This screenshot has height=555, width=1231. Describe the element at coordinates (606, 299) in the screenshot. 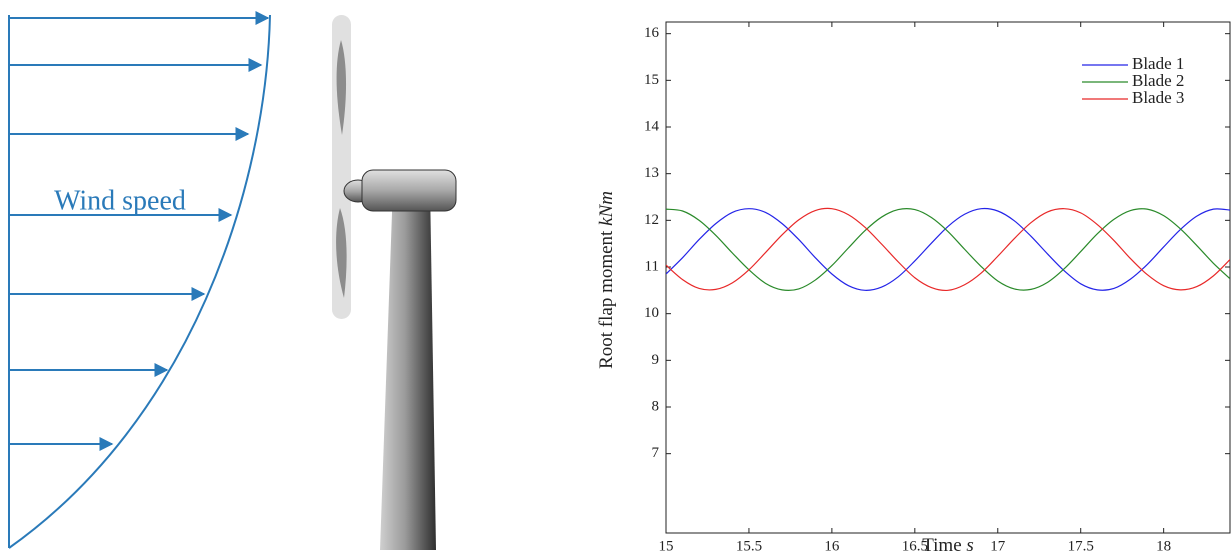

I see `y-label-text: Root flap moment` at that location.